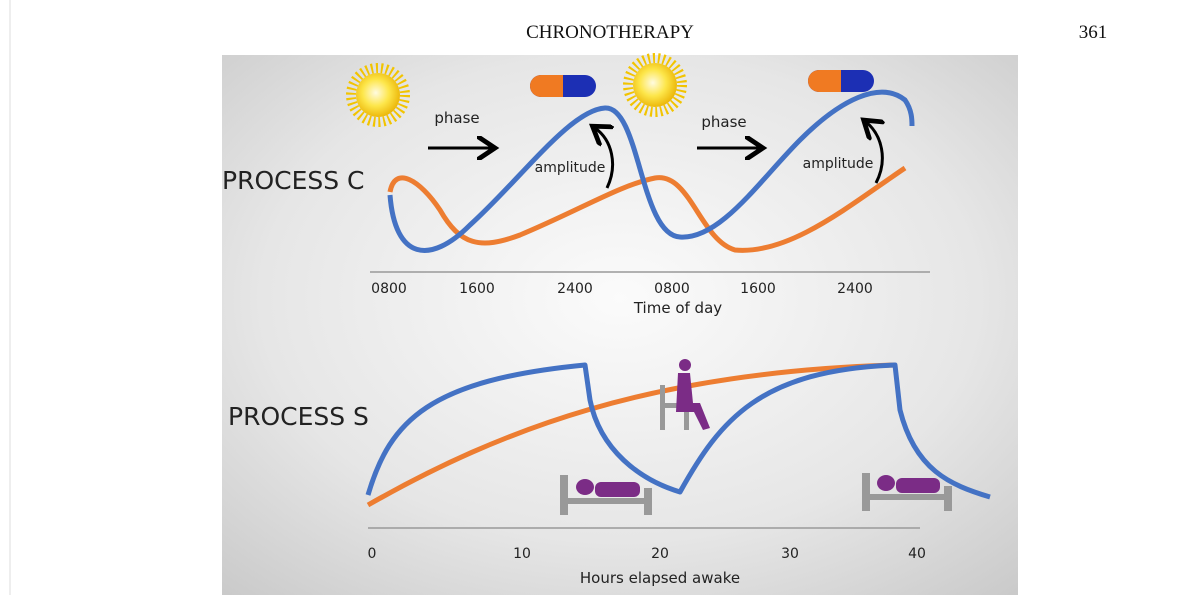 The height and width of the screenshot is (595, 1200). Describe the element at coordinates (293, 180) in the screenshot. I see `process-c-label: PROCESS C` at that location.